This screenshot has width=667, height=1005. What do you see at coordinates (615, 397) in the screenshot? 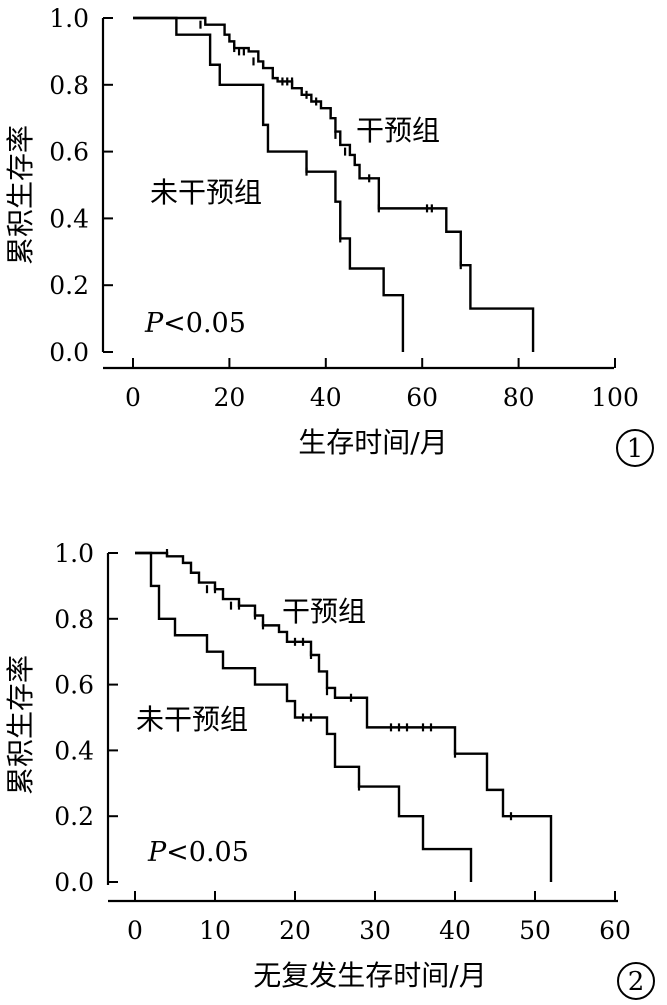
I see `x-tick-label: 100` at bounding box center [615, 397].